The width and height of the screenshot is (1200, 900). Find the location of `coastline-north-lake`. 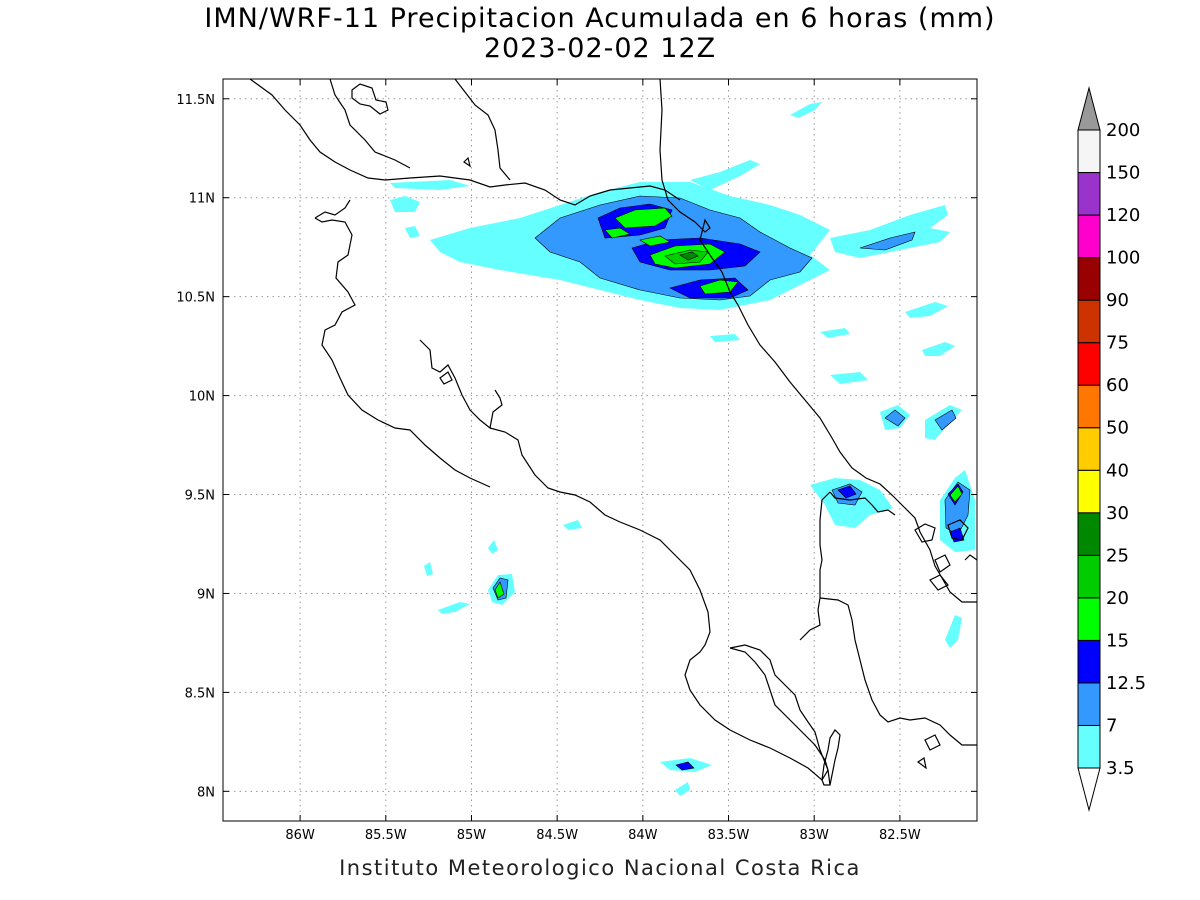

coastline-north-lake is located at coordinates (465, 142).